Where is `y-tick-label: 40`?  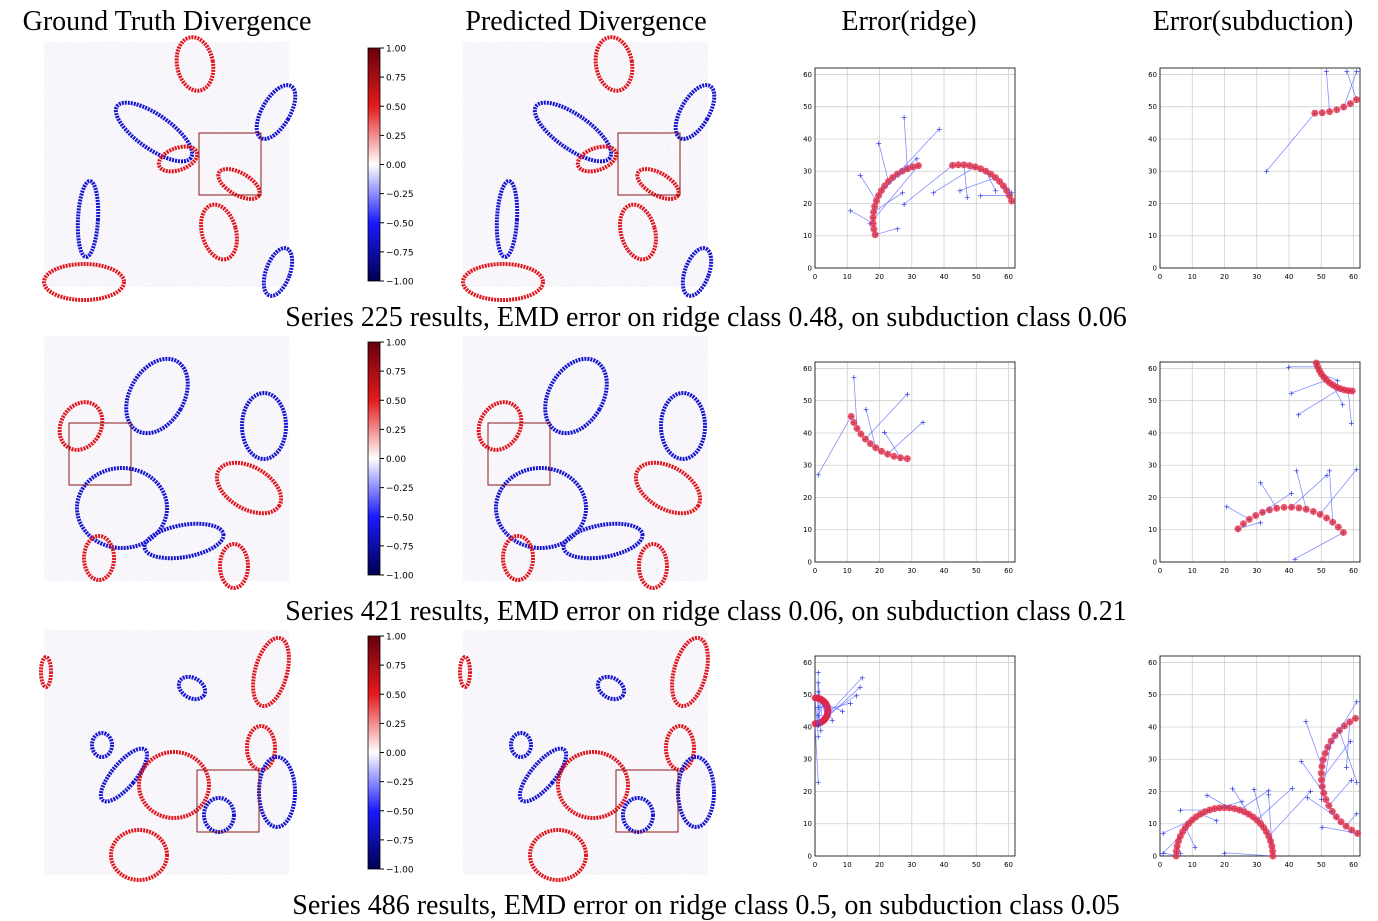 y-tick-label: 40 is located at coordinates (1152, 139).